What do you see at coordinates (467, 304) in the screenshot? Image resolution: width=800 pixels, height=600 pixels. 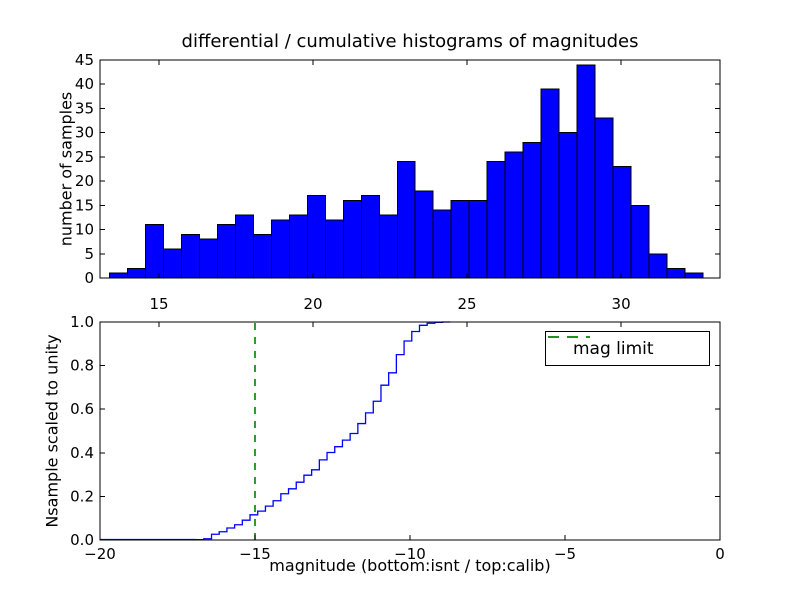 I see `calib-x-tick-label: 25` at bounding box center [467, 304].